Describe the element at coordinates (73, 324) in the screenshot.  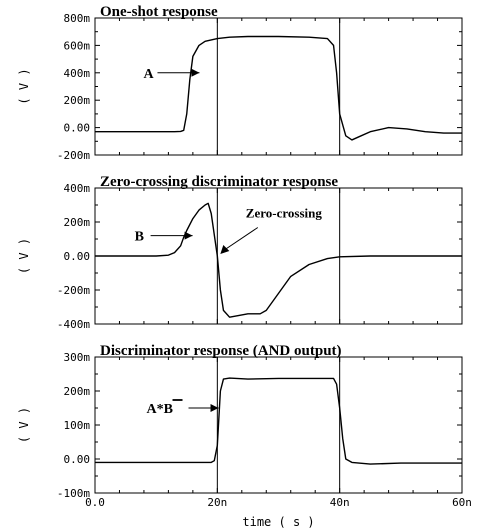
I see `y-tick-label: -400m` at that location.